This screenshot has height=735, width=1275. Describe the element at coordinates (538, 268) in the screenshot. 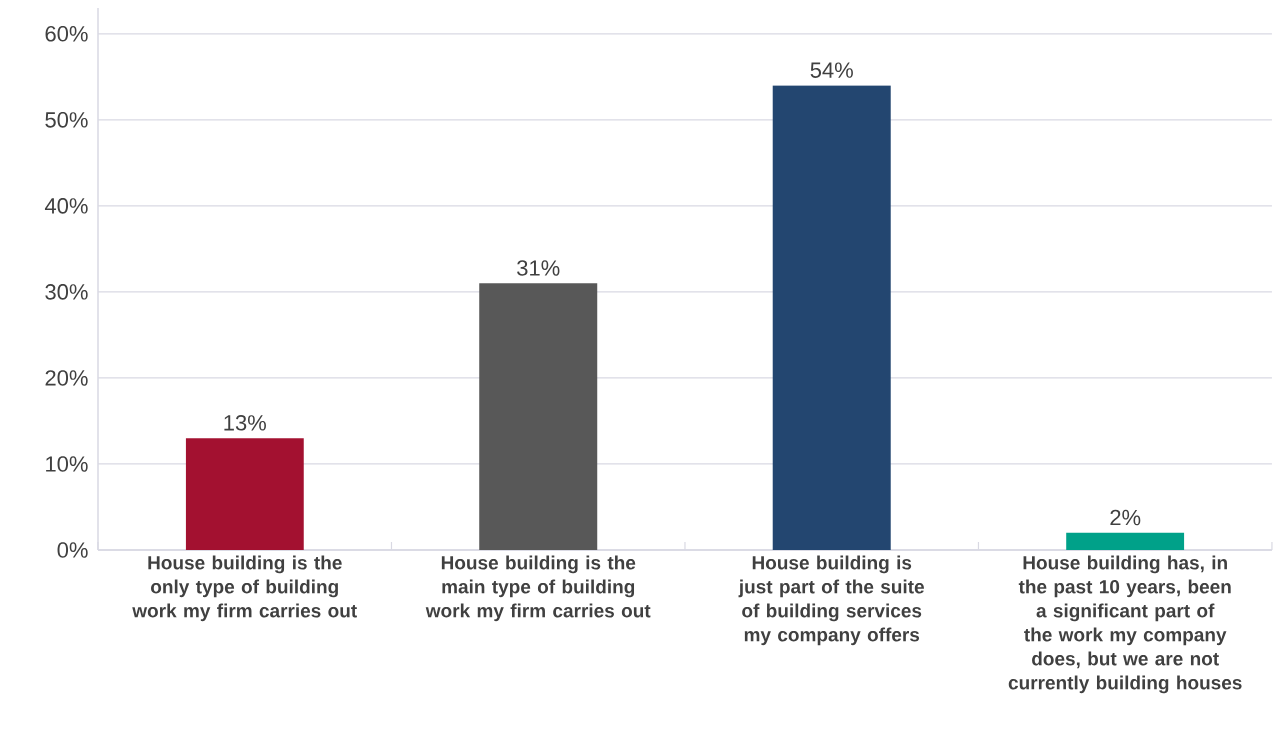

I see `data-label: 31%` at that location.